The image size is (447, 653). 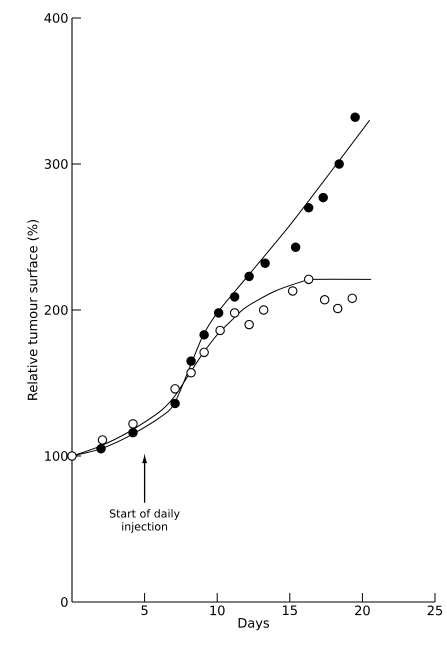 What do you see at coordinates (56, 456) in the screenshot?
I see `y-tick-label: 100` at bounding box center [56, 456].